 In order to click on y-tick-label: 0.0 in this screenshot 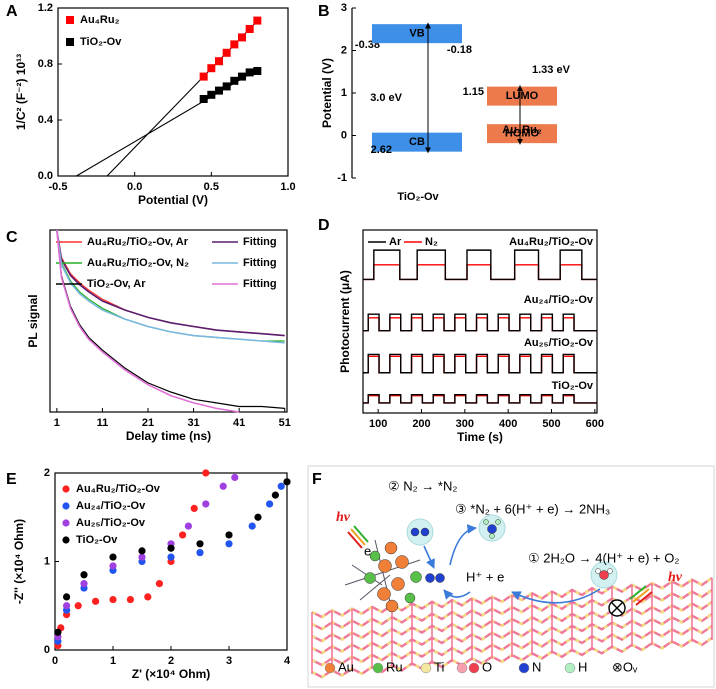, I will do `click(45, 176)`.